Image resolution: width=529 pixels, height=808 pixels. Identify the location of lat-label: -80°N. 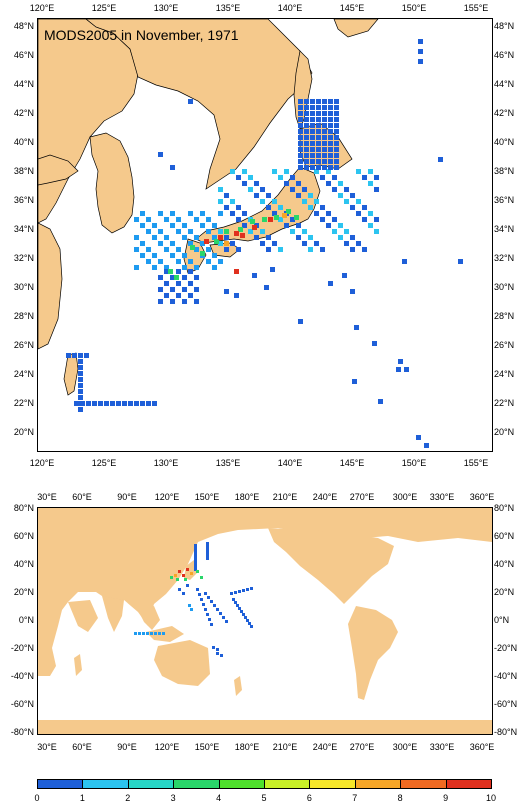
(505, 732).